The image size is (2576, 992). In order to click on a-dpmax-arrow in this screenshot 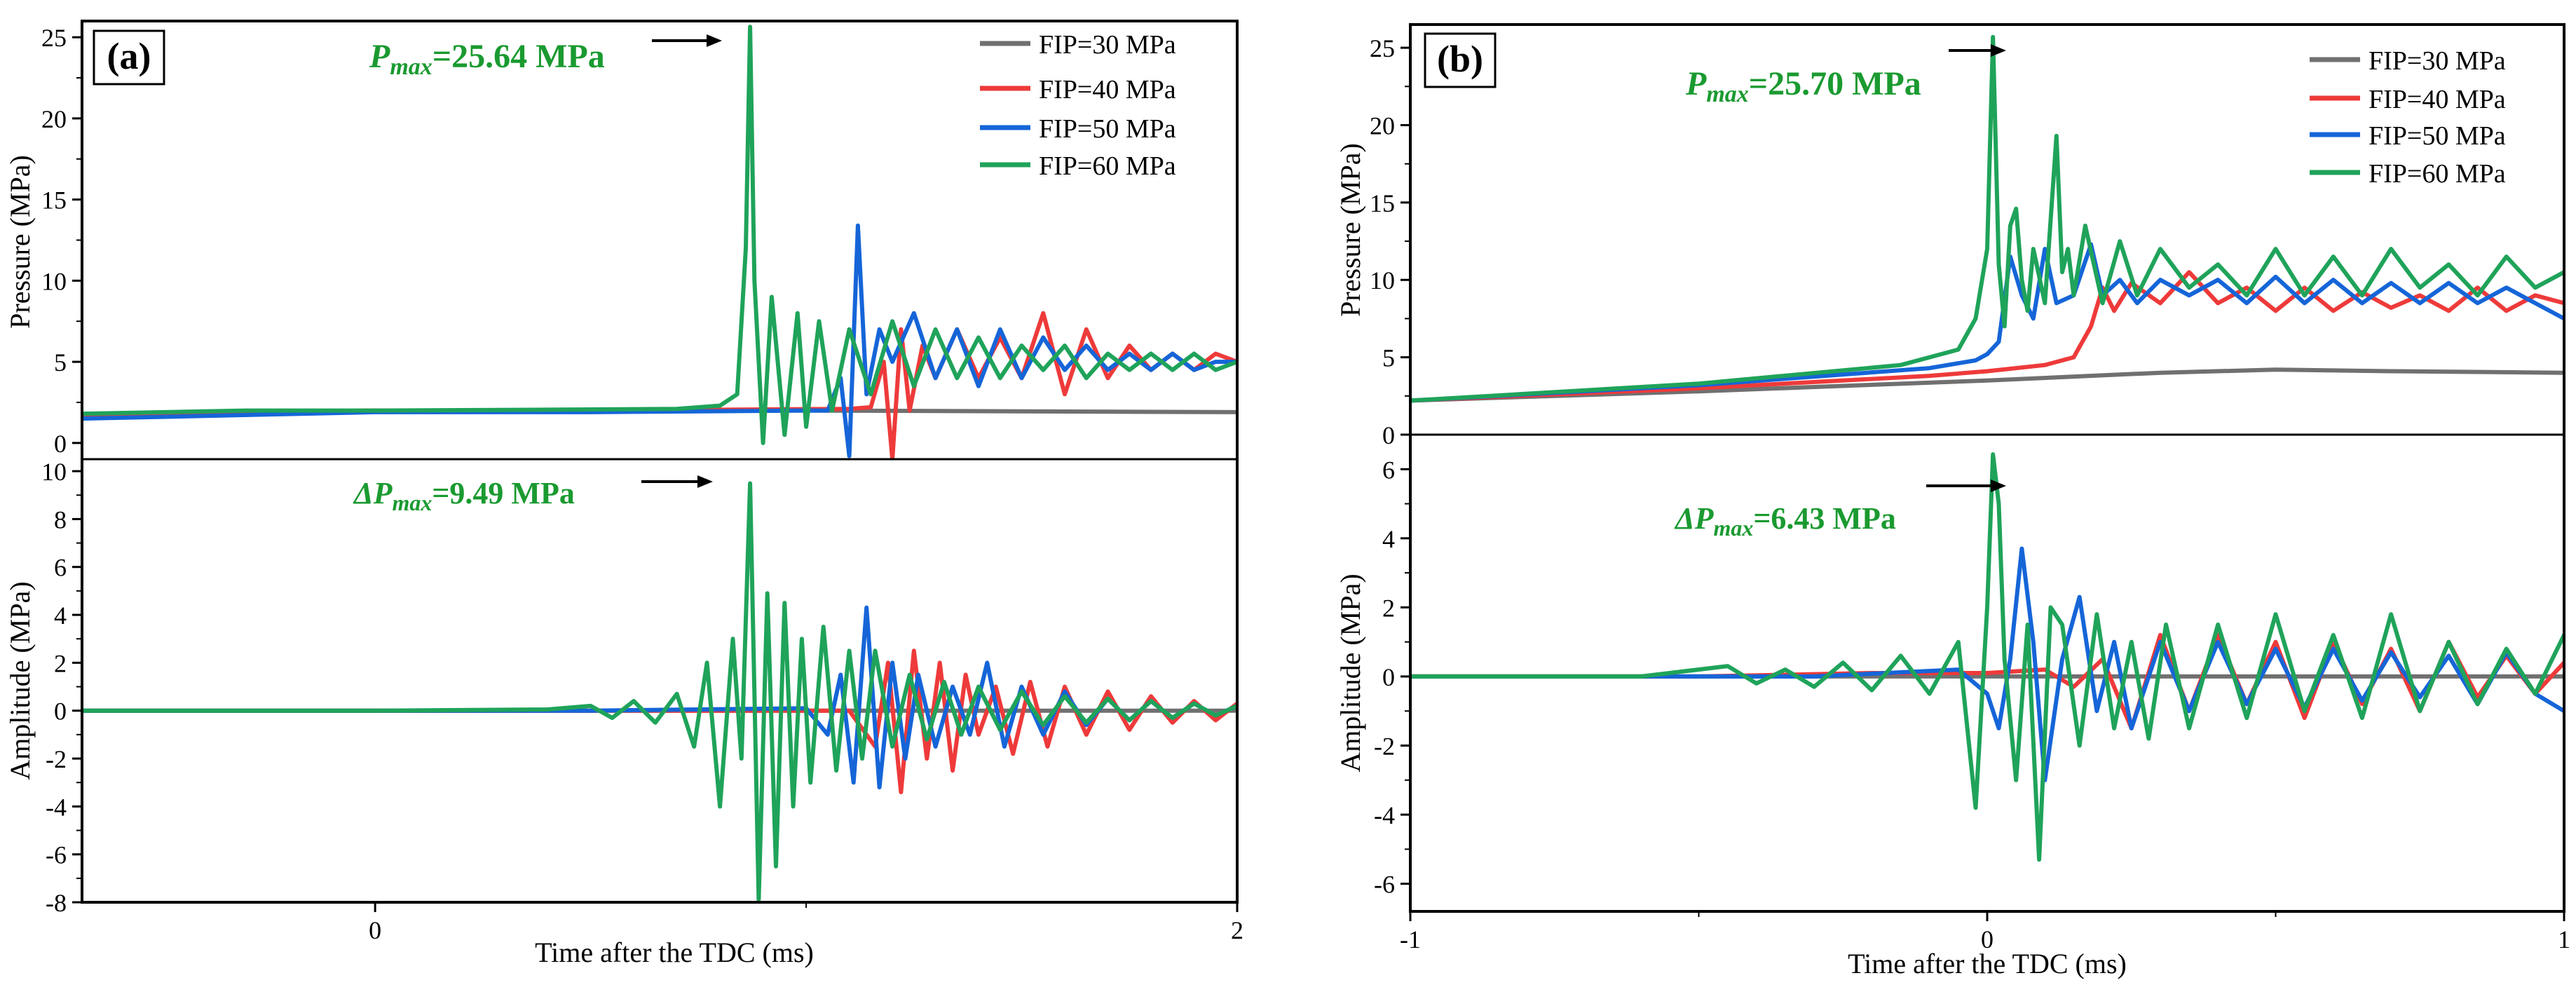, I will do `click(677, 482)`.